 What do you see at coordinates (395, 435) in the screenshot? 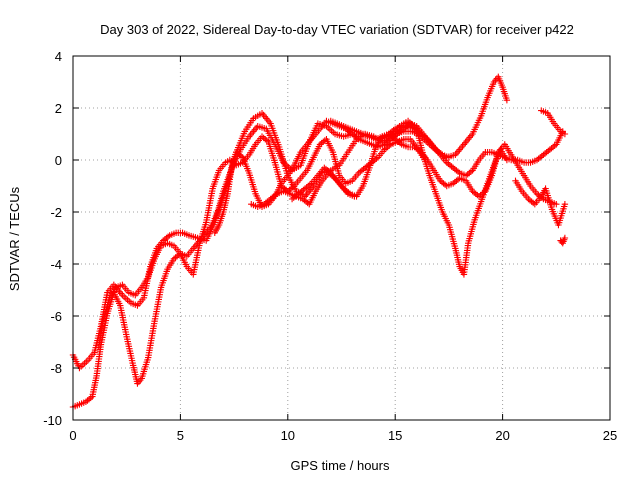
I see `x-tick-label: 15` at bounding box center [395, 435].